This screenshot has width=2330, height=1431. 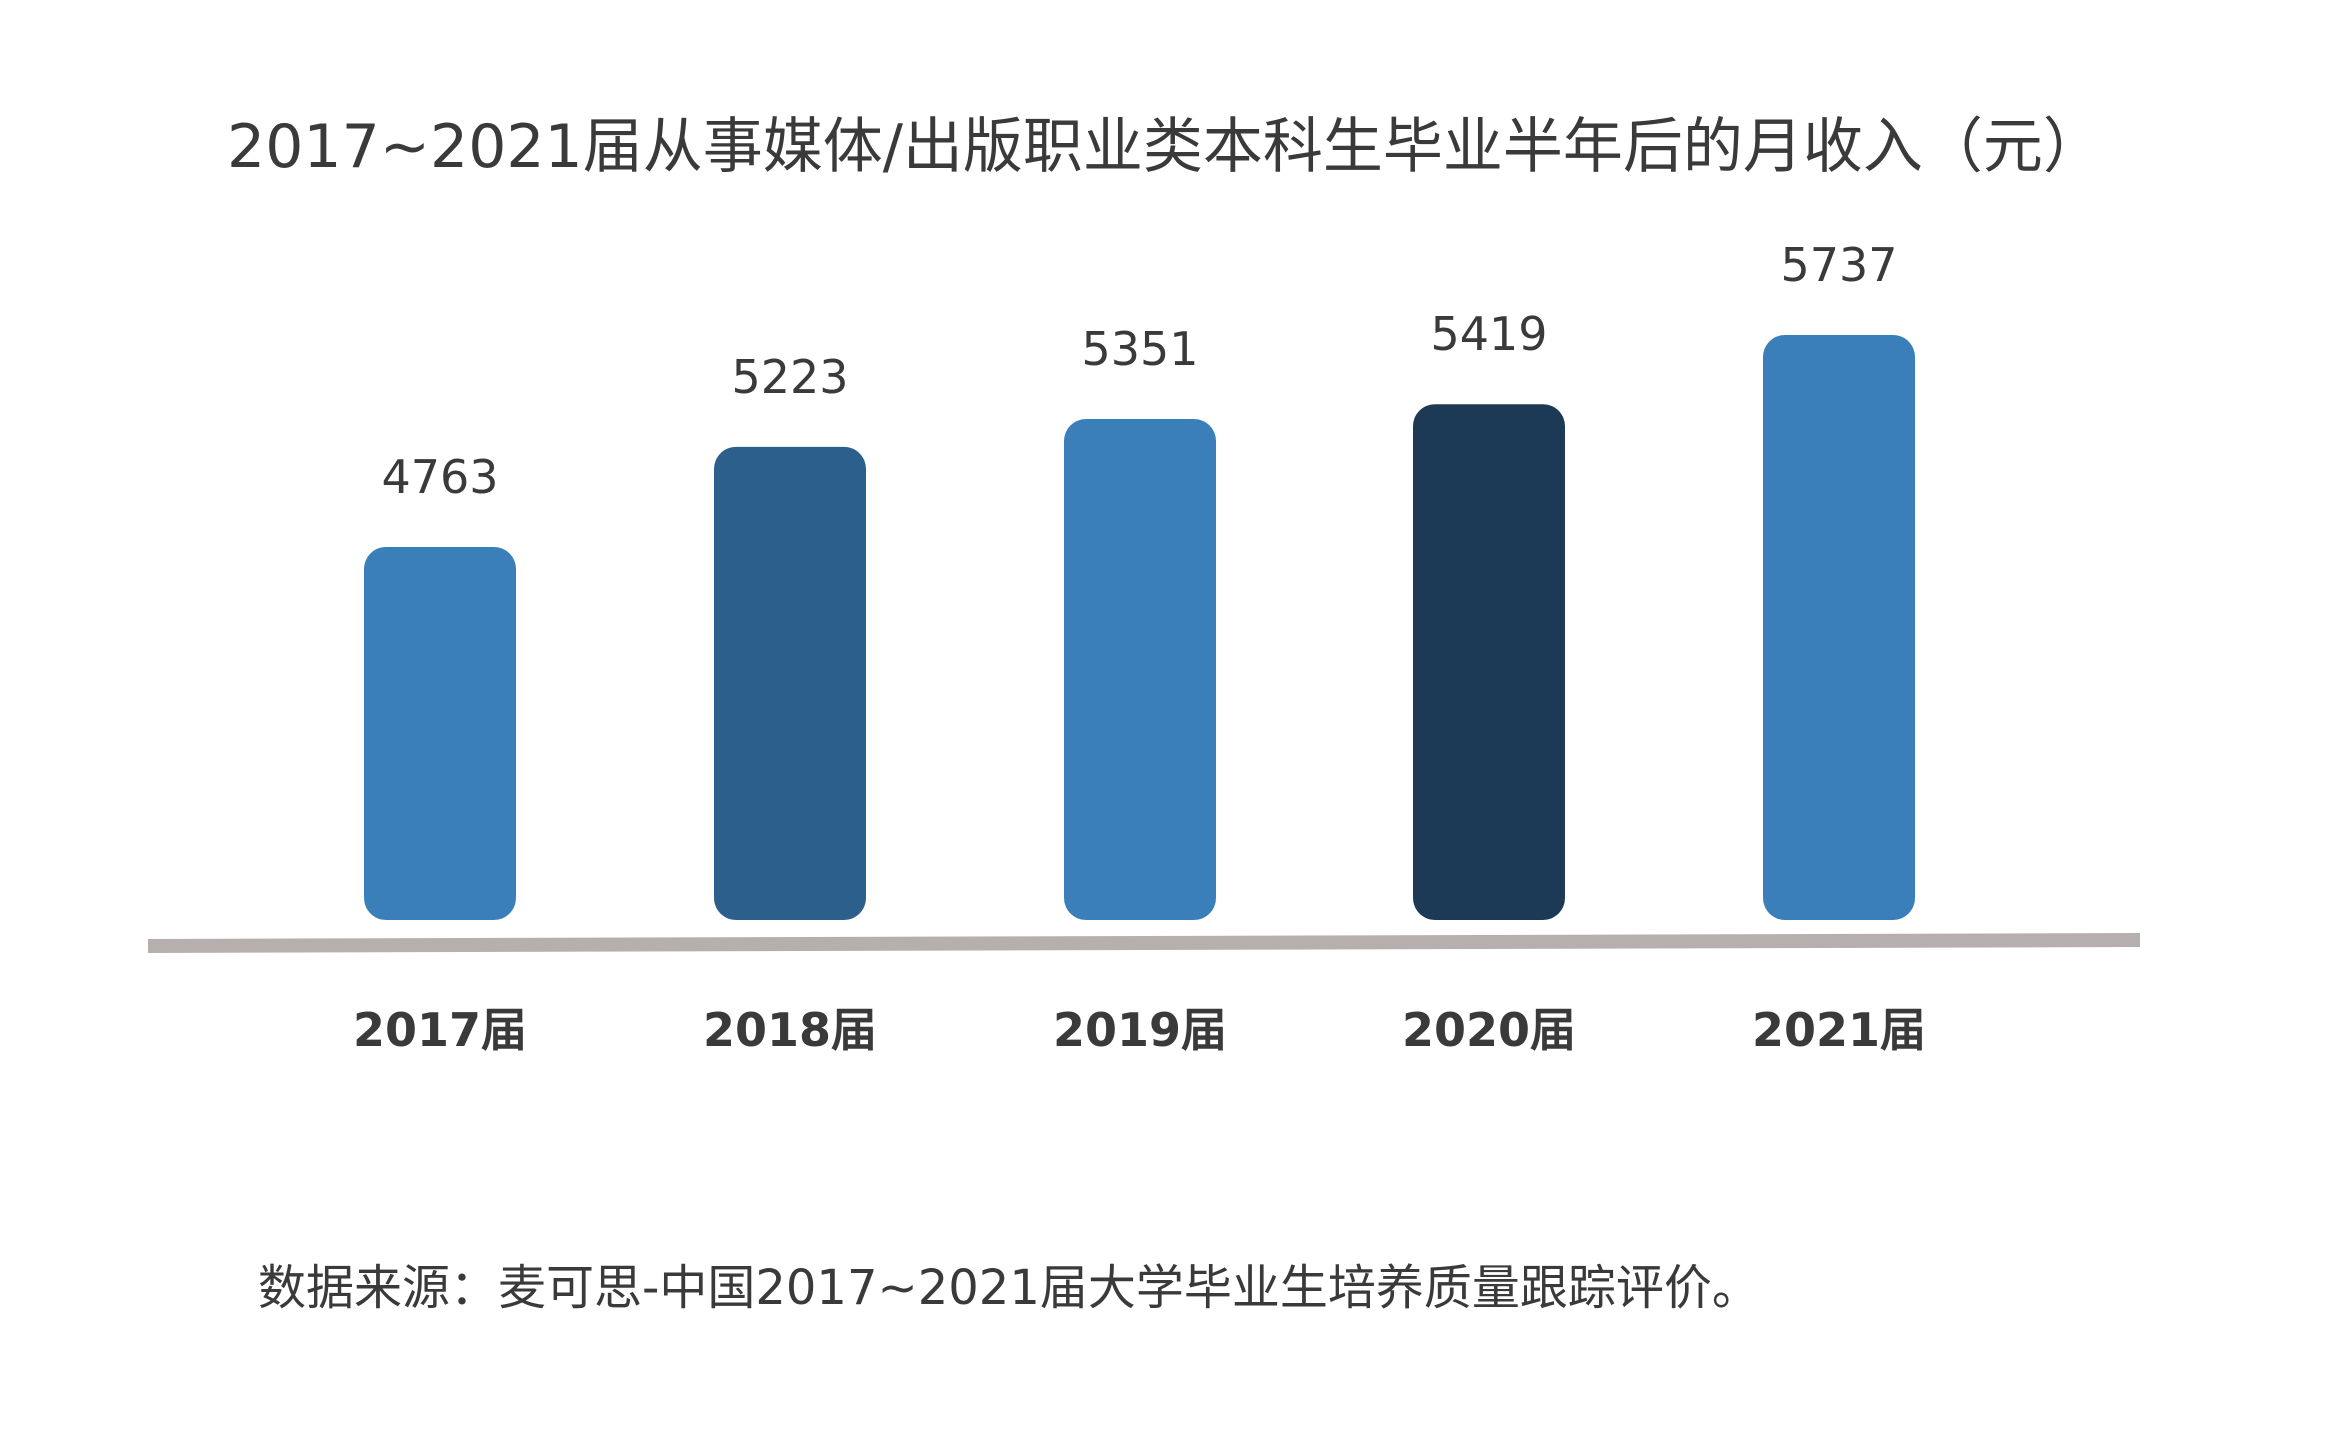 I want to click on data-label: 5223, so click(x=789, y=377).